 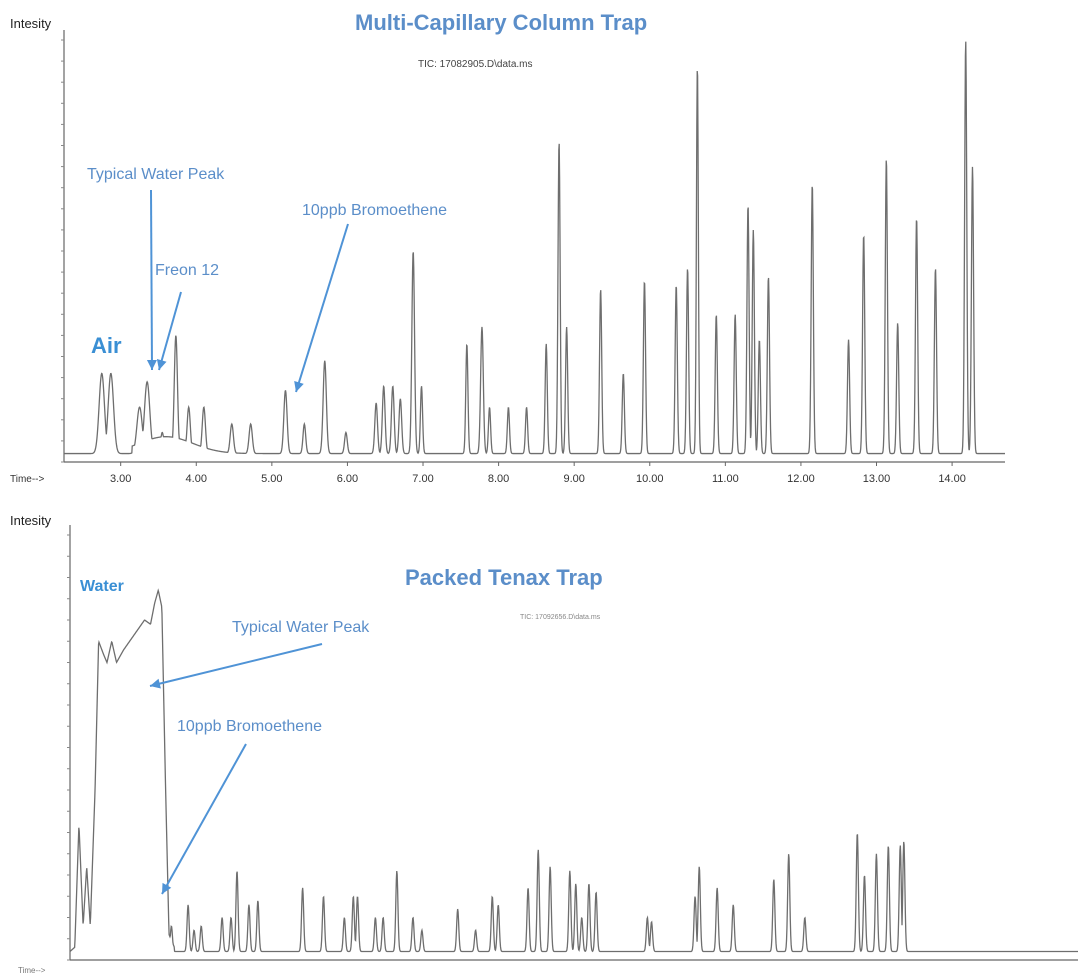 I want to click on top-annotation-water: Typical Water Peak, so click(x=156, y=174).